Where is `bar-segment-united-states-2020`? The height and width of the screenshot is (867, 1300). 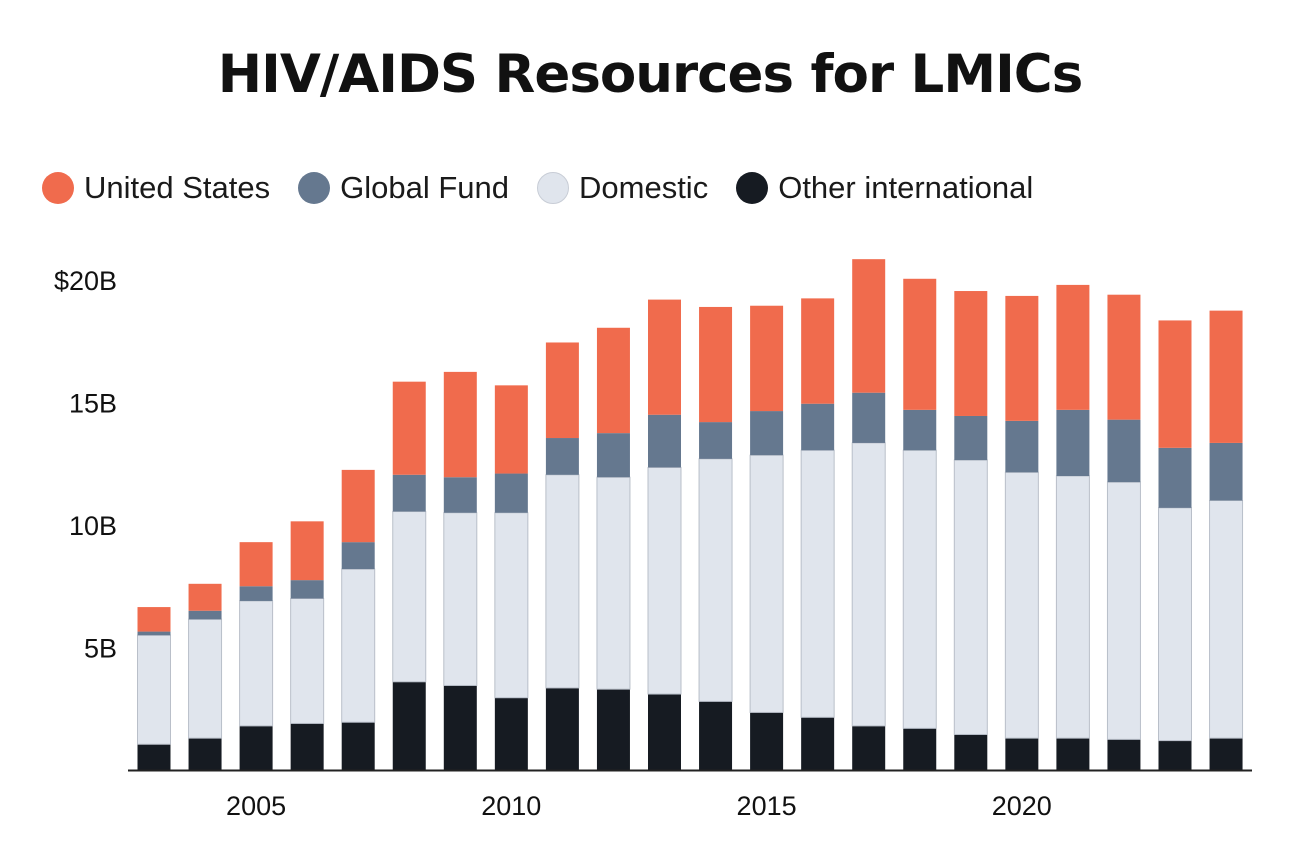
bar-segment-united-states-2020 is located at coordinates (1022, 358).